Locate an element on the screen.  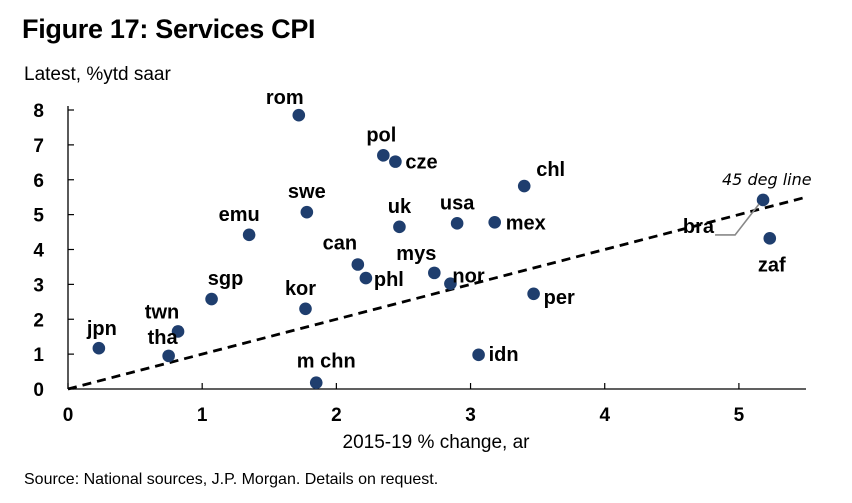
point-label-per: per is located at coordinates (559, 298).